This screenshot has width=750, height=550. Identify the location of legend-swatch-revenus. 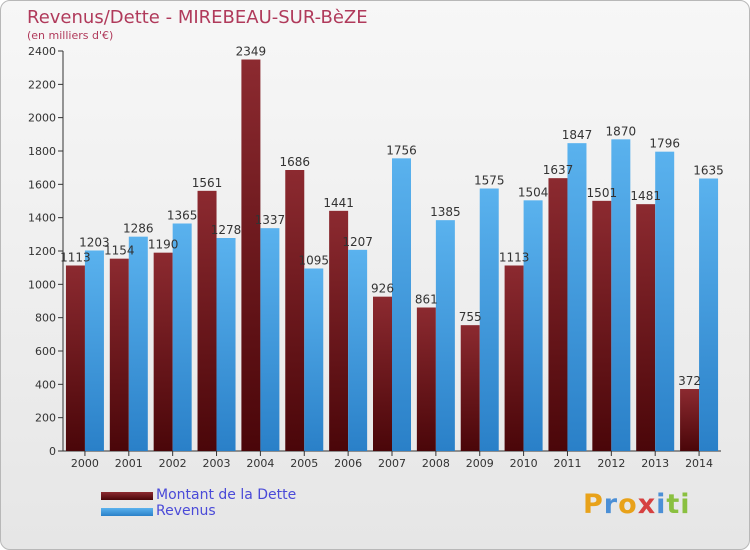
(127, 512).